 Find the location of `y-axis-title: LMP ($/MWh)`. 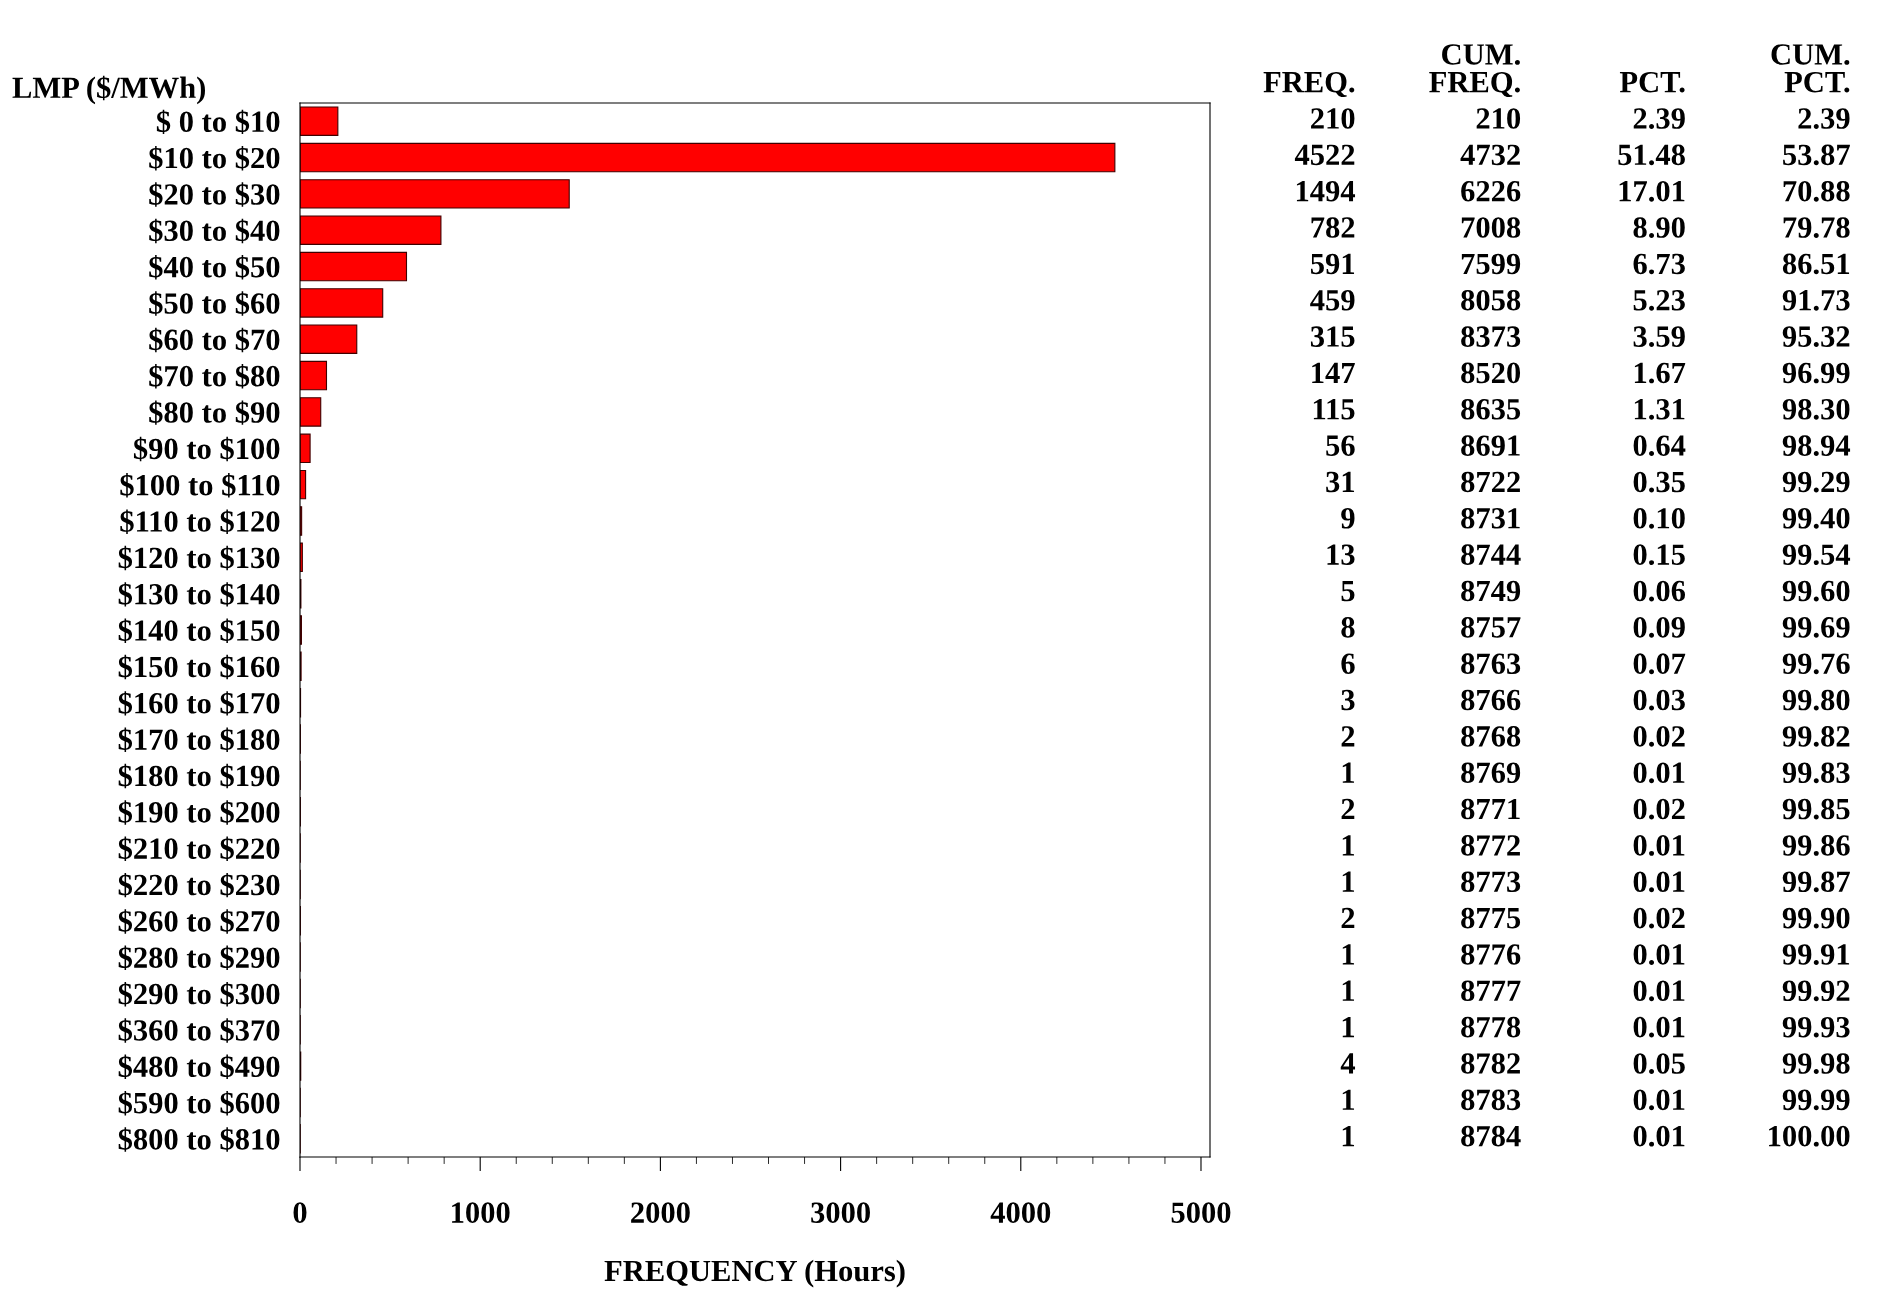

y-axis-title: LMP ($/MWh) is located at coordinates (109, 90).